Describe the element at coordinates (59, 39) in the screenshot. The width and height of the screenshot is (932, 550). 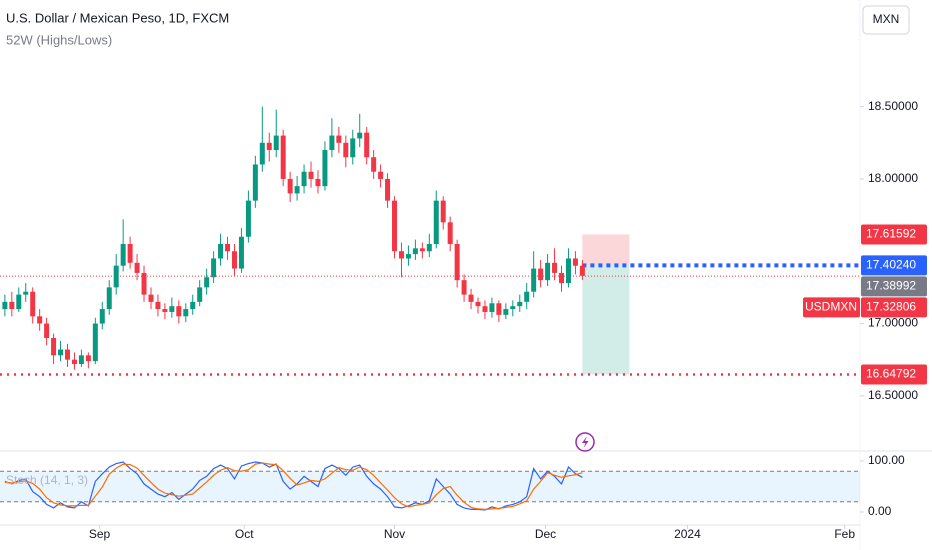
I see `indicator-title: 52W (Highs/Lows)` at that location.